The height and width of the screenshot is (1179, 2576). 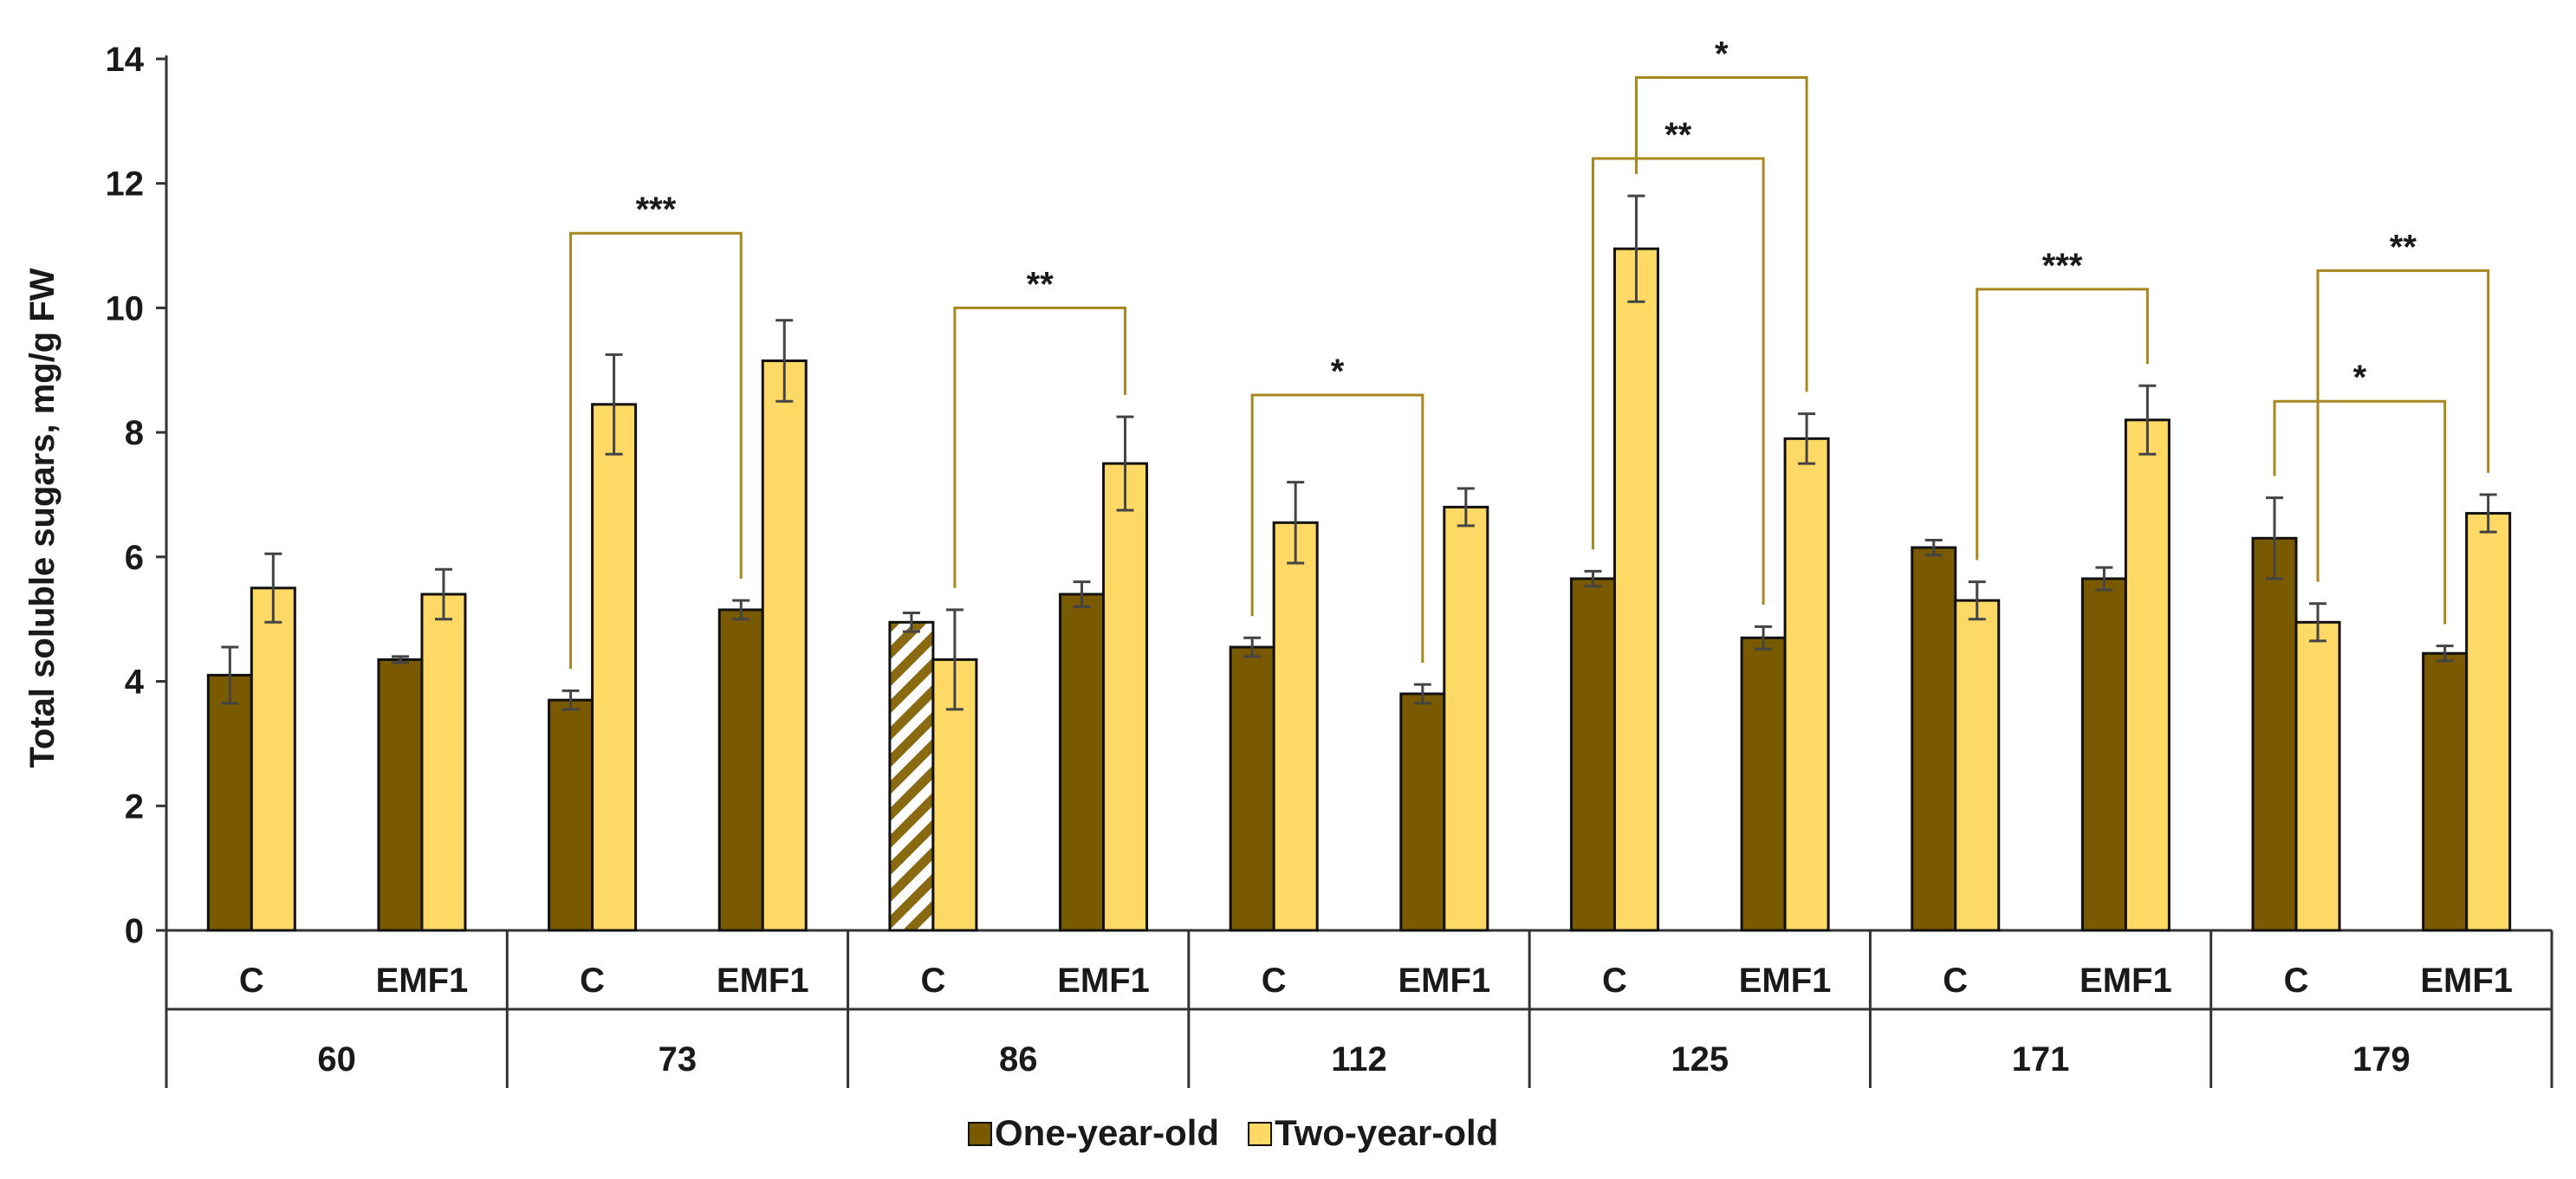 I want to click on y-tick-label: 2, so click(x=134, y=806).